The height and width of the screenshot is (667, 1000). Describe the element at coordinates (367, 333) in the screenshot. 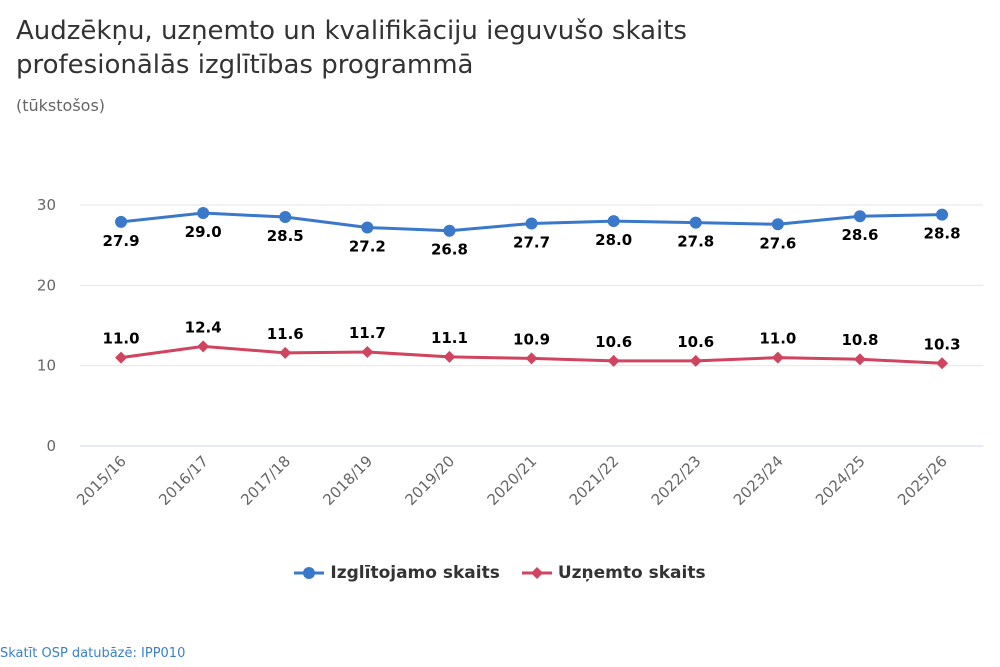

I see `data-label: 11.7` at that location.